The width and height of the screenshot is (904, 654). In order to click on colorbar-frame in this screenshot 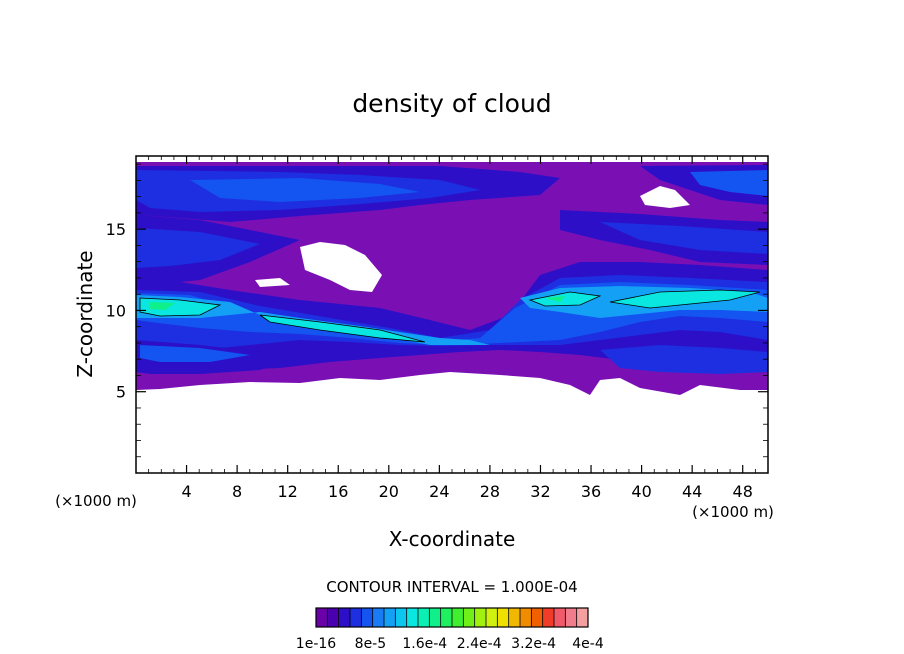, I will do `click(452, 617)`.